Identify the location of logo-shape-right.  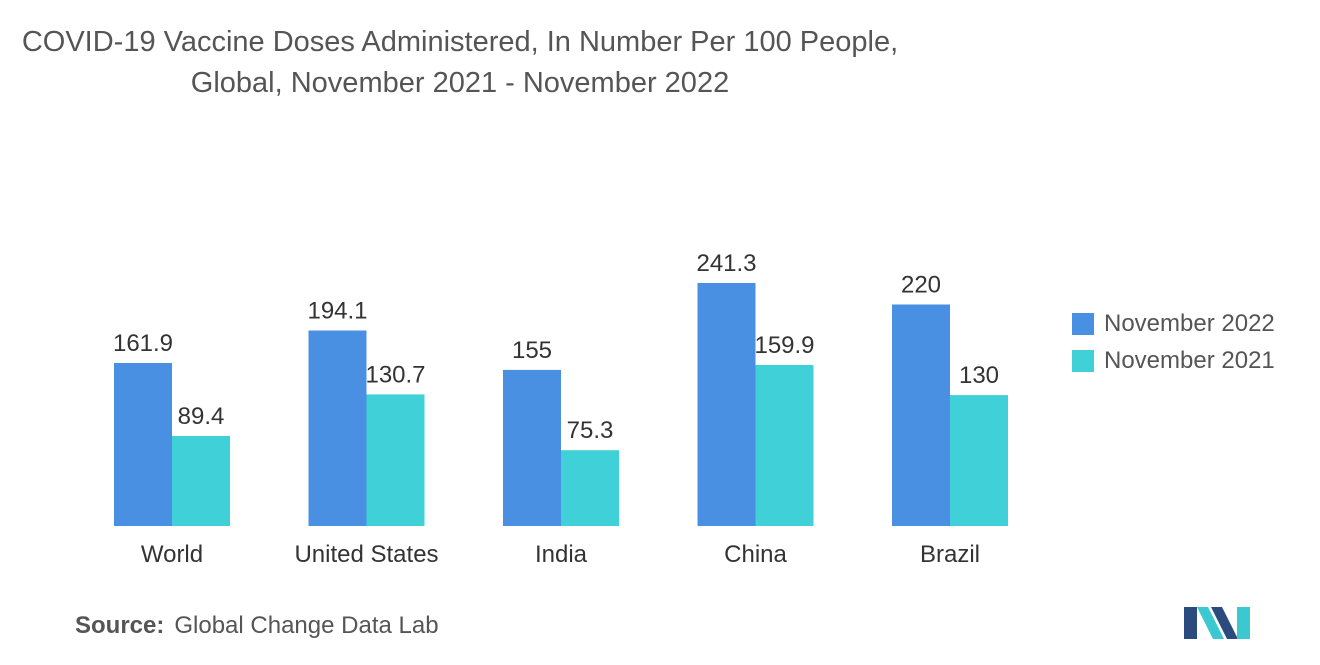
(1243, 623).